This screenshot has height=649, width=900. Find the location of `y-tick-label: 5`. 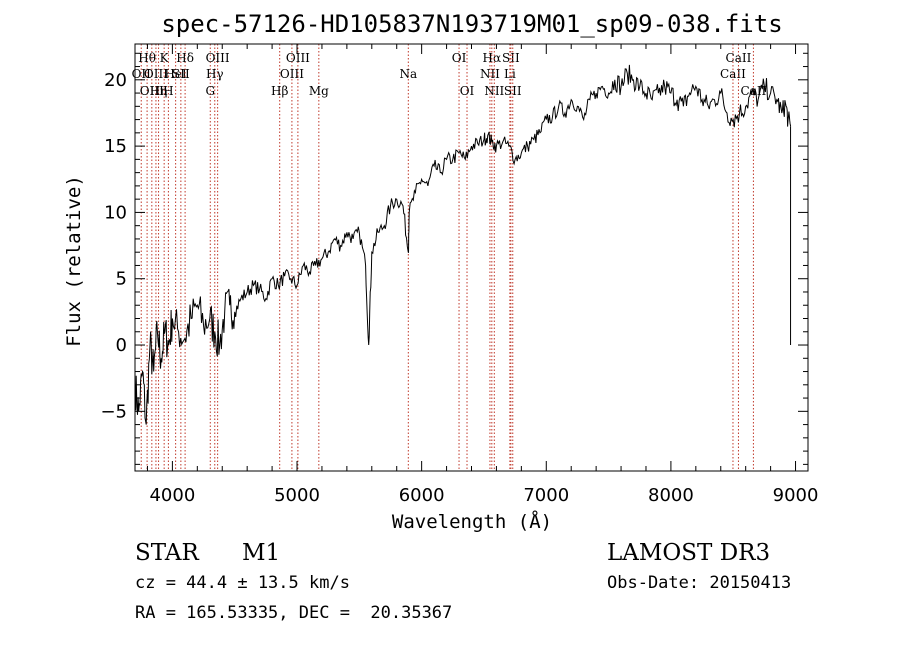

y-tick-label: 5 is located at coordinates (121, 279).